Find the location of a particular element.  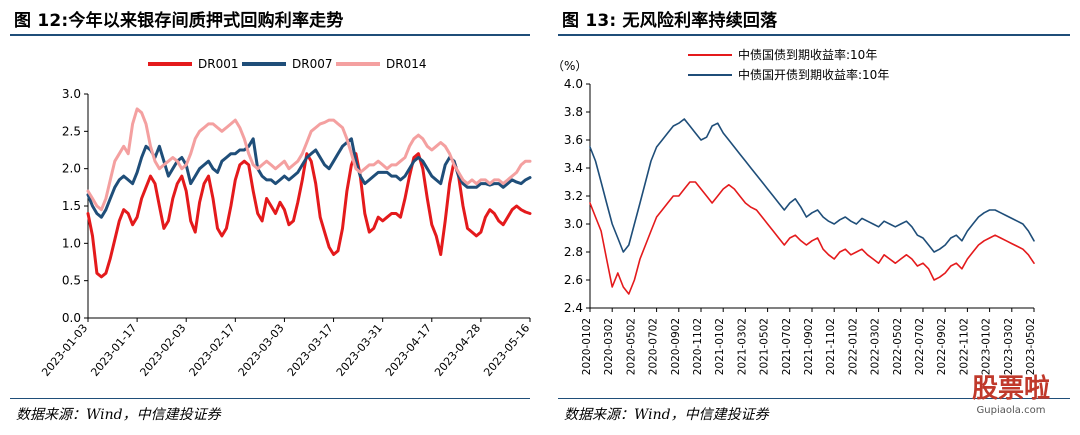

y-unit-label: （%） is located at coordinates (569, 66).